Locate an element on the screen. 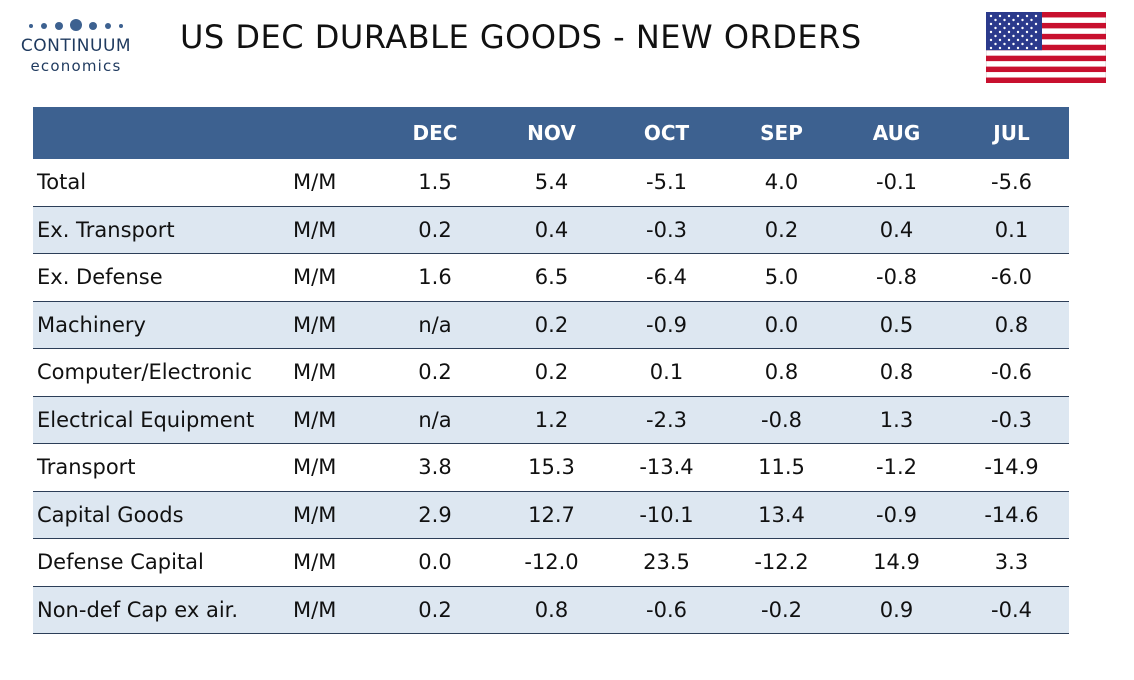  table-row: Machinery M/M n/a 0.2 -0.9 0.0 0.5 0.8 is located at coordinates (551, 325).